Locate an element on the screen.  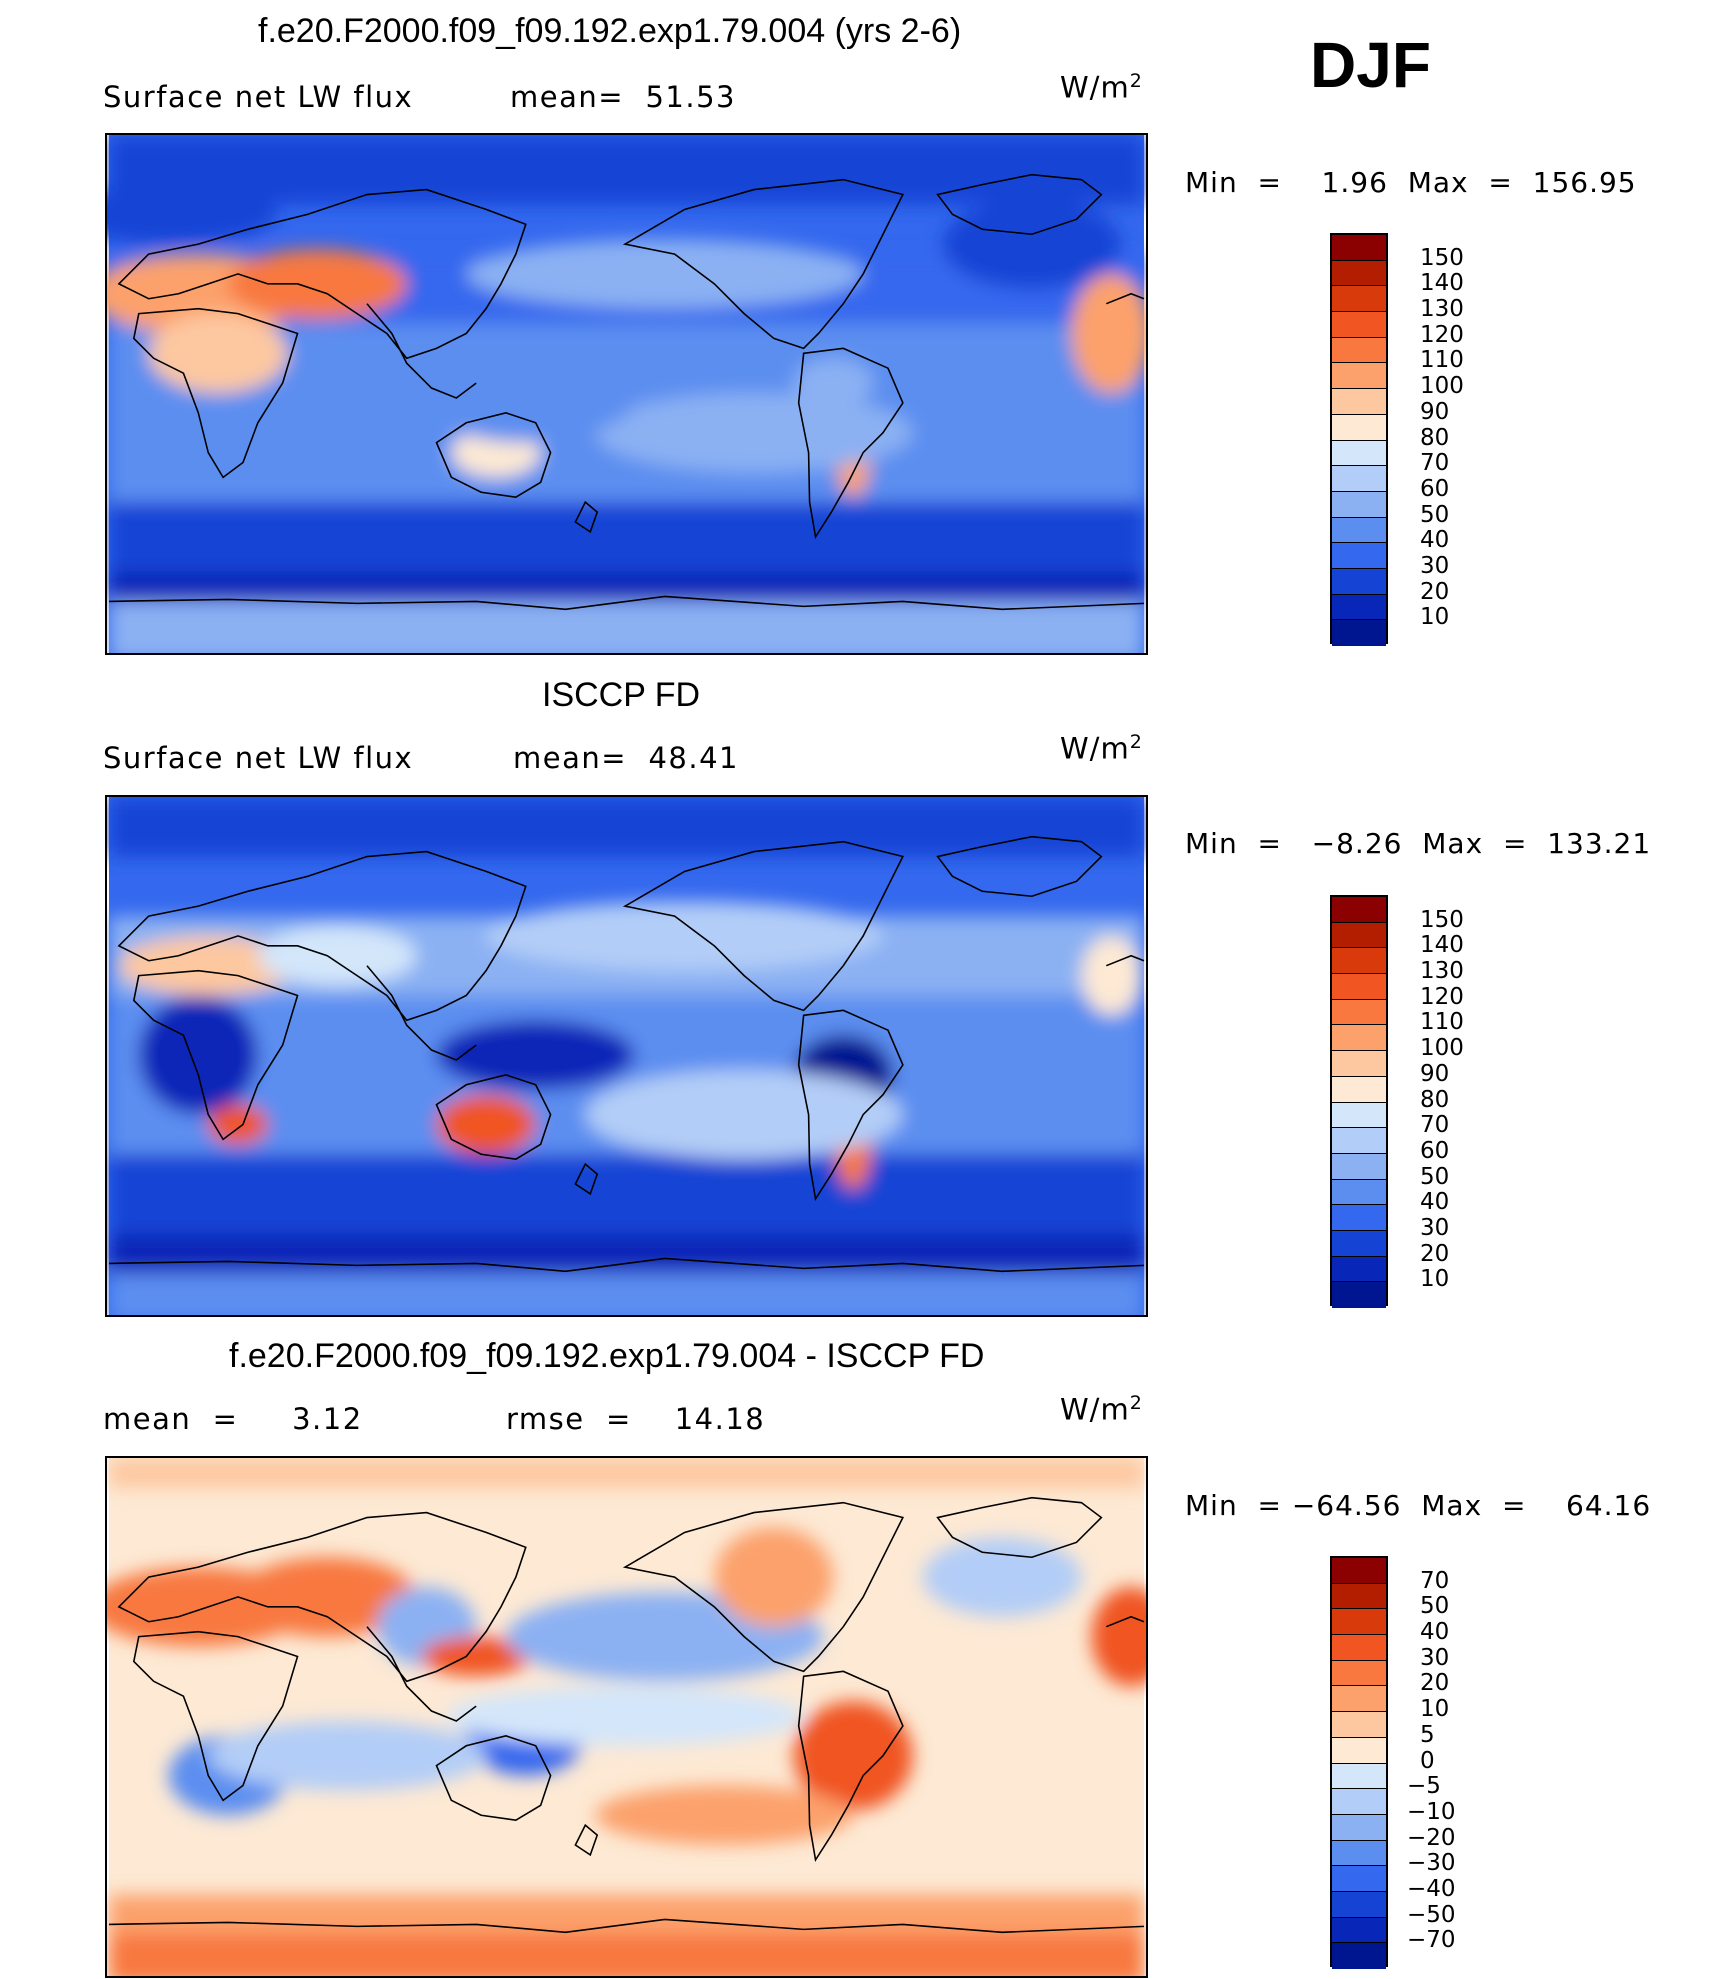
colorbar-tick-label: −50 is located at coordinates (1431, 1914).